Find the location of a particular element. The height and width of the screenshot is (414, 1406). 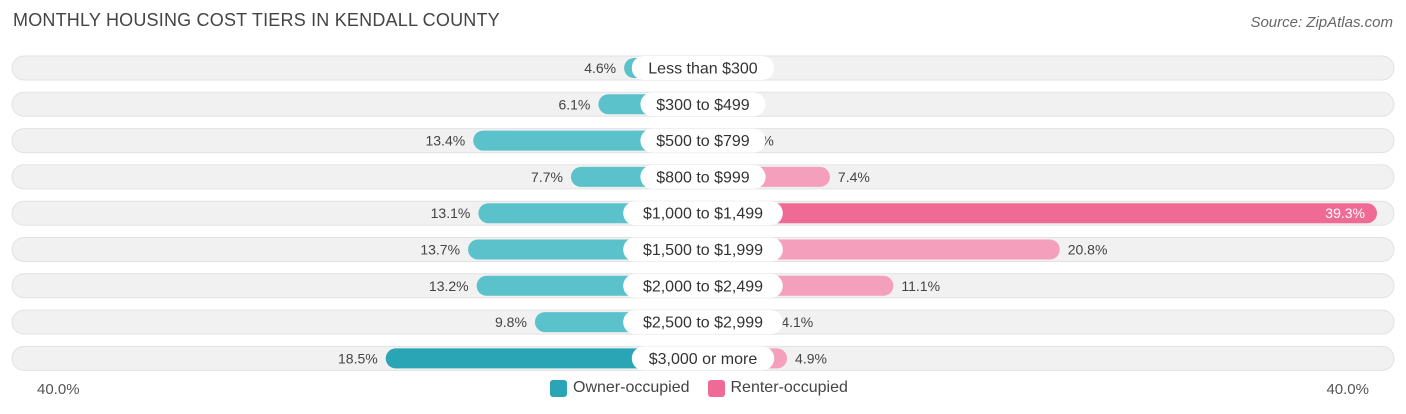

renter-value-label: 4.9% is located at coordinates (811, 358).